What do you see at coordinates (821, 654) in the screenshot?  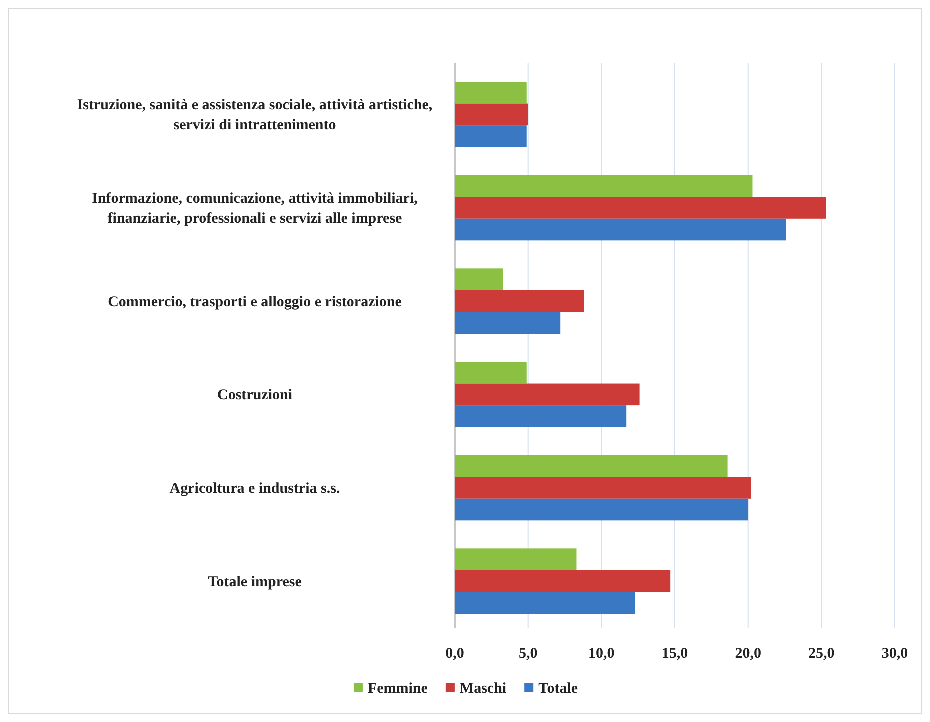 I see `x-tick-label: 25,0` at bounding box center [821, 654].